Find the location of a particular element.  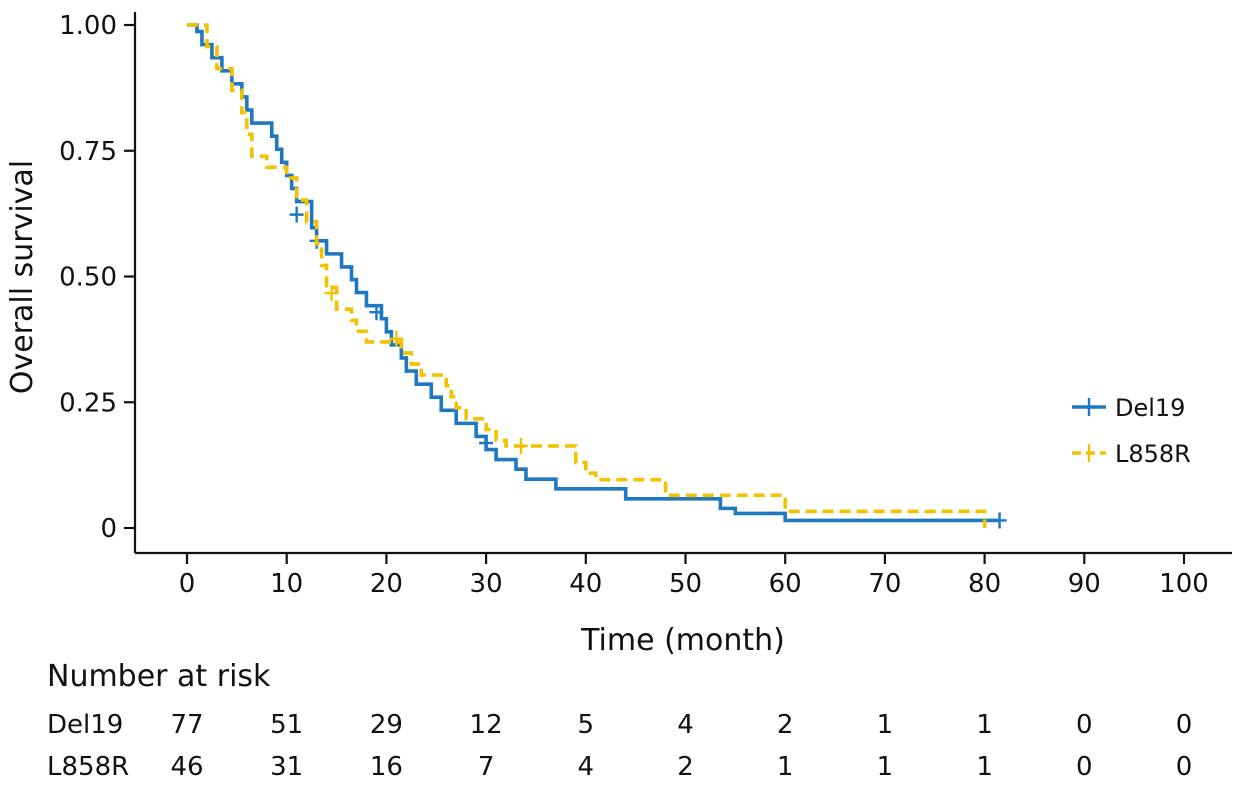

x-ticks: 0 10 20 30 40 50 60 70 80 90 100 is located at coordinates (694, 576).